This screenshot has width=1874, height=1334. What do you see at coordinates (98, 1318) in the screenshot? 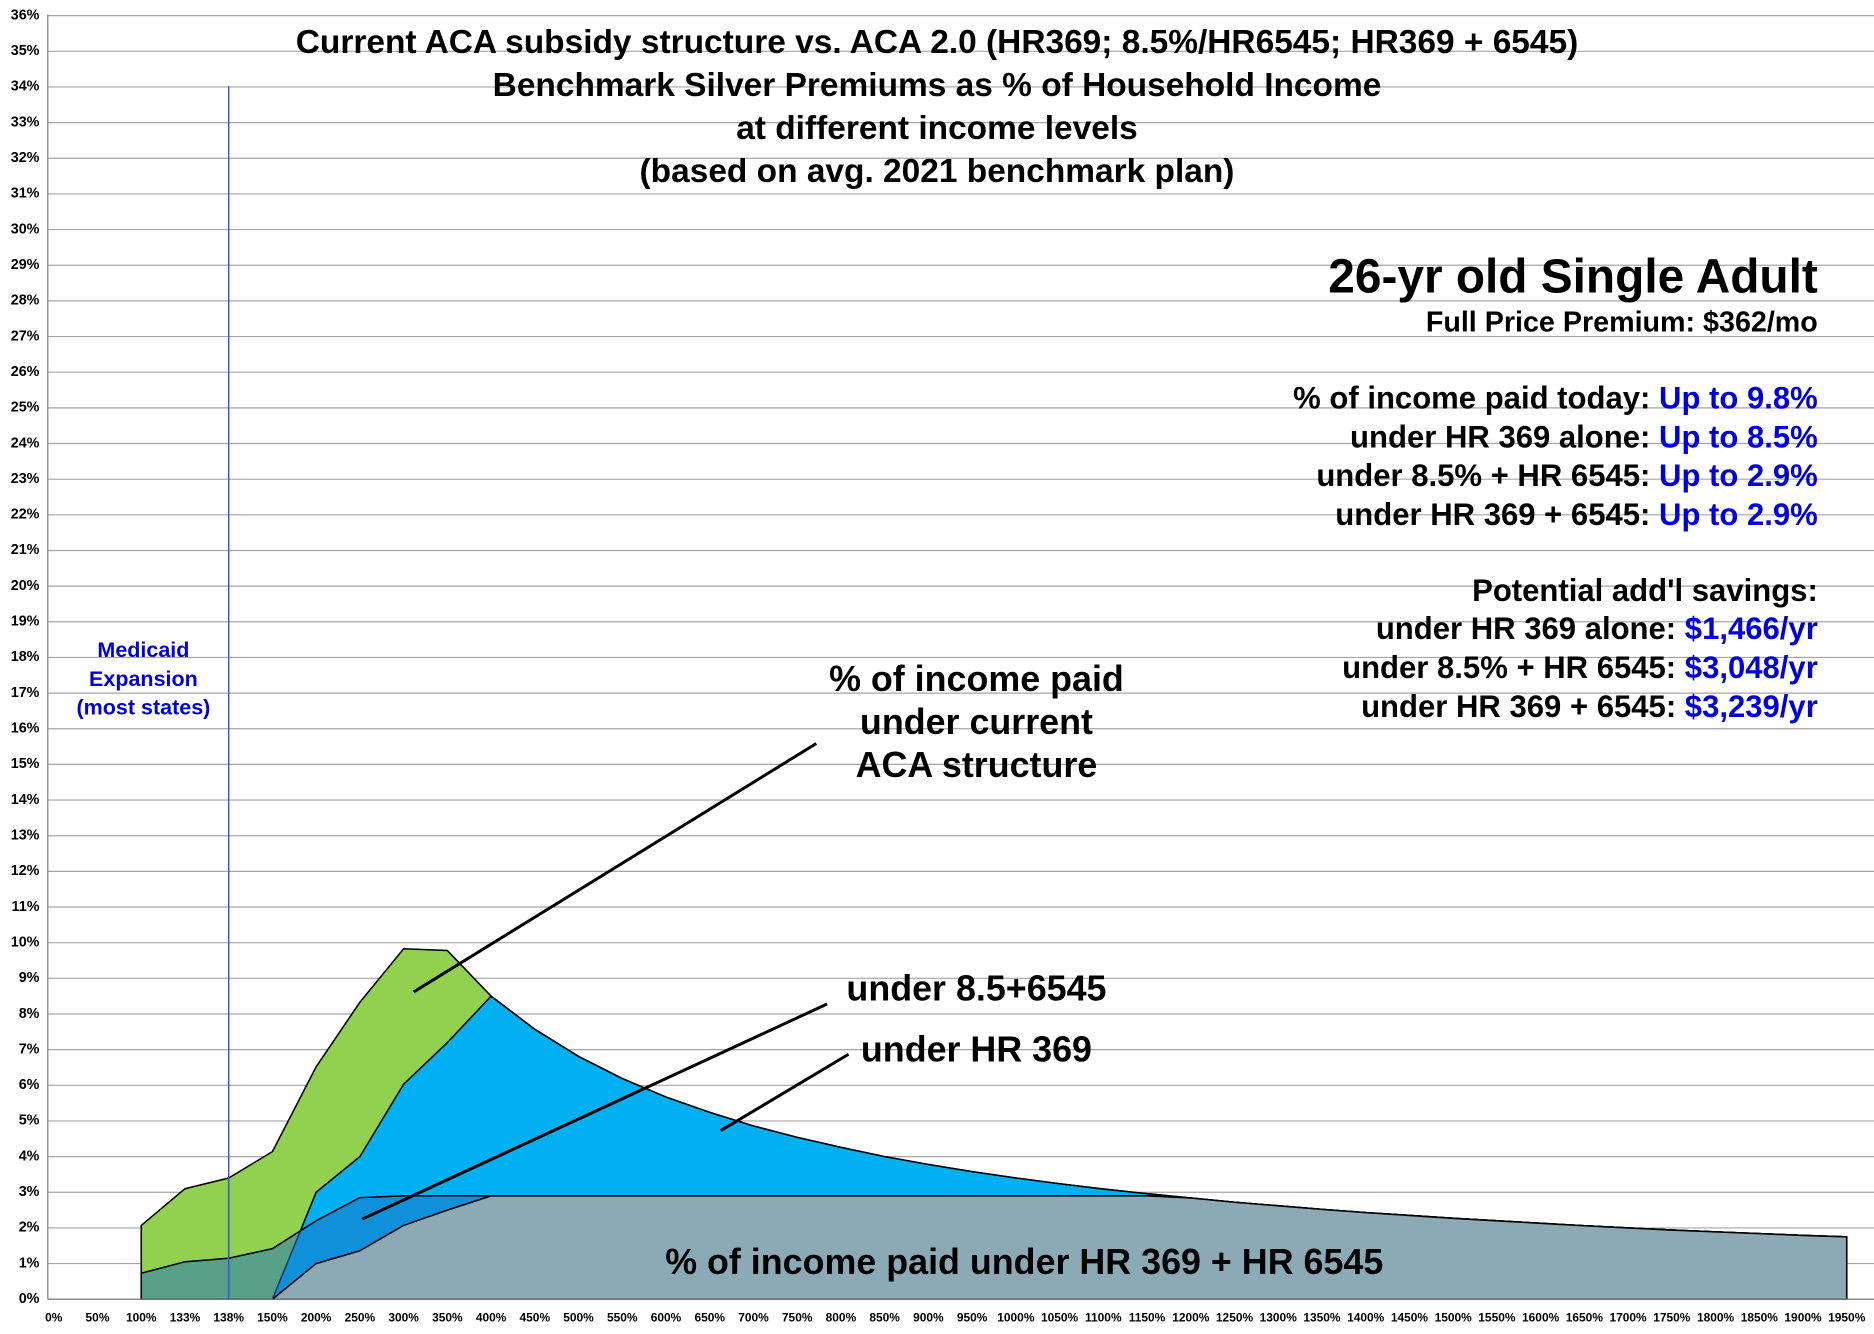
I see `x-tick-label: 50%` at bounding box center [98, 1318].